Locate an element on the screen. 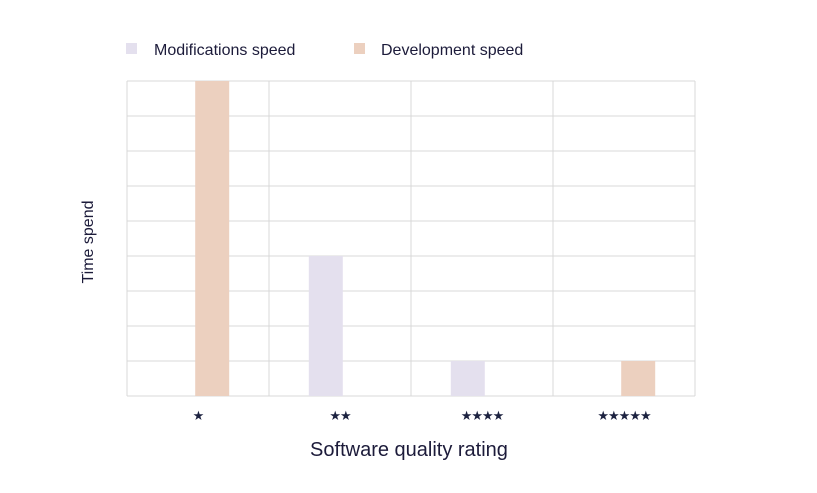 This screenshot has width=817, height=493. y-axis-title: Time spend is located at coordinates (88, 242).